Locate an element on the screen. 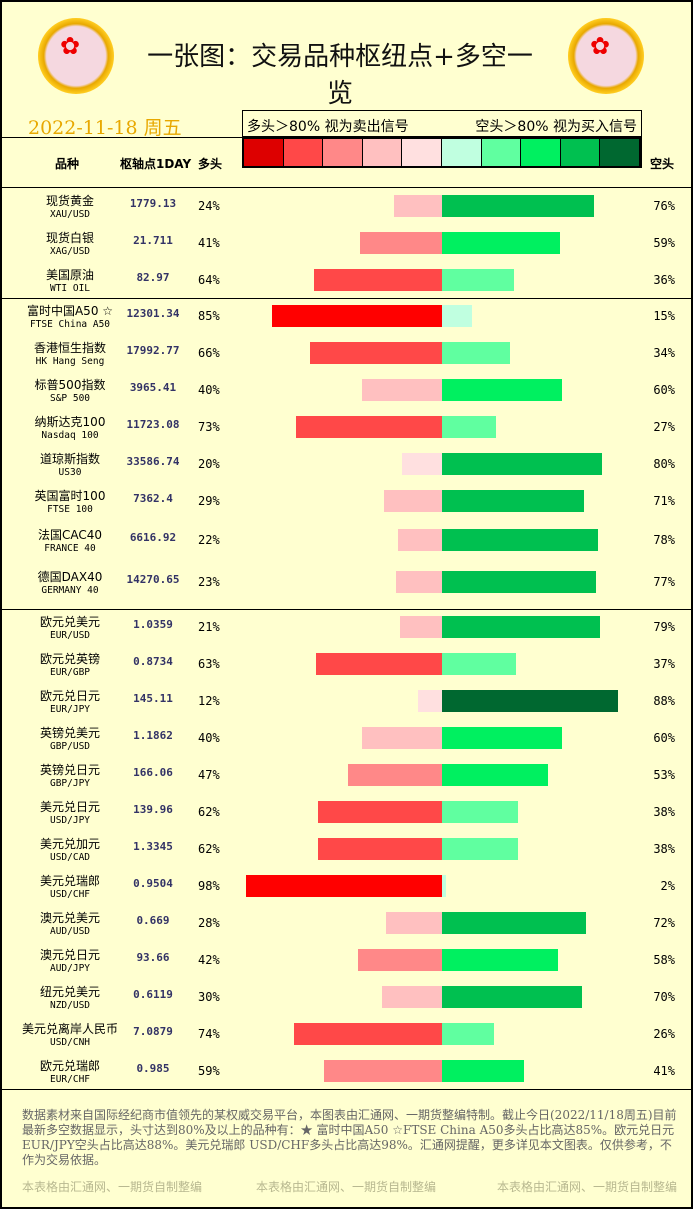  bull-percent: 41% is located at coordinates (209, 243).